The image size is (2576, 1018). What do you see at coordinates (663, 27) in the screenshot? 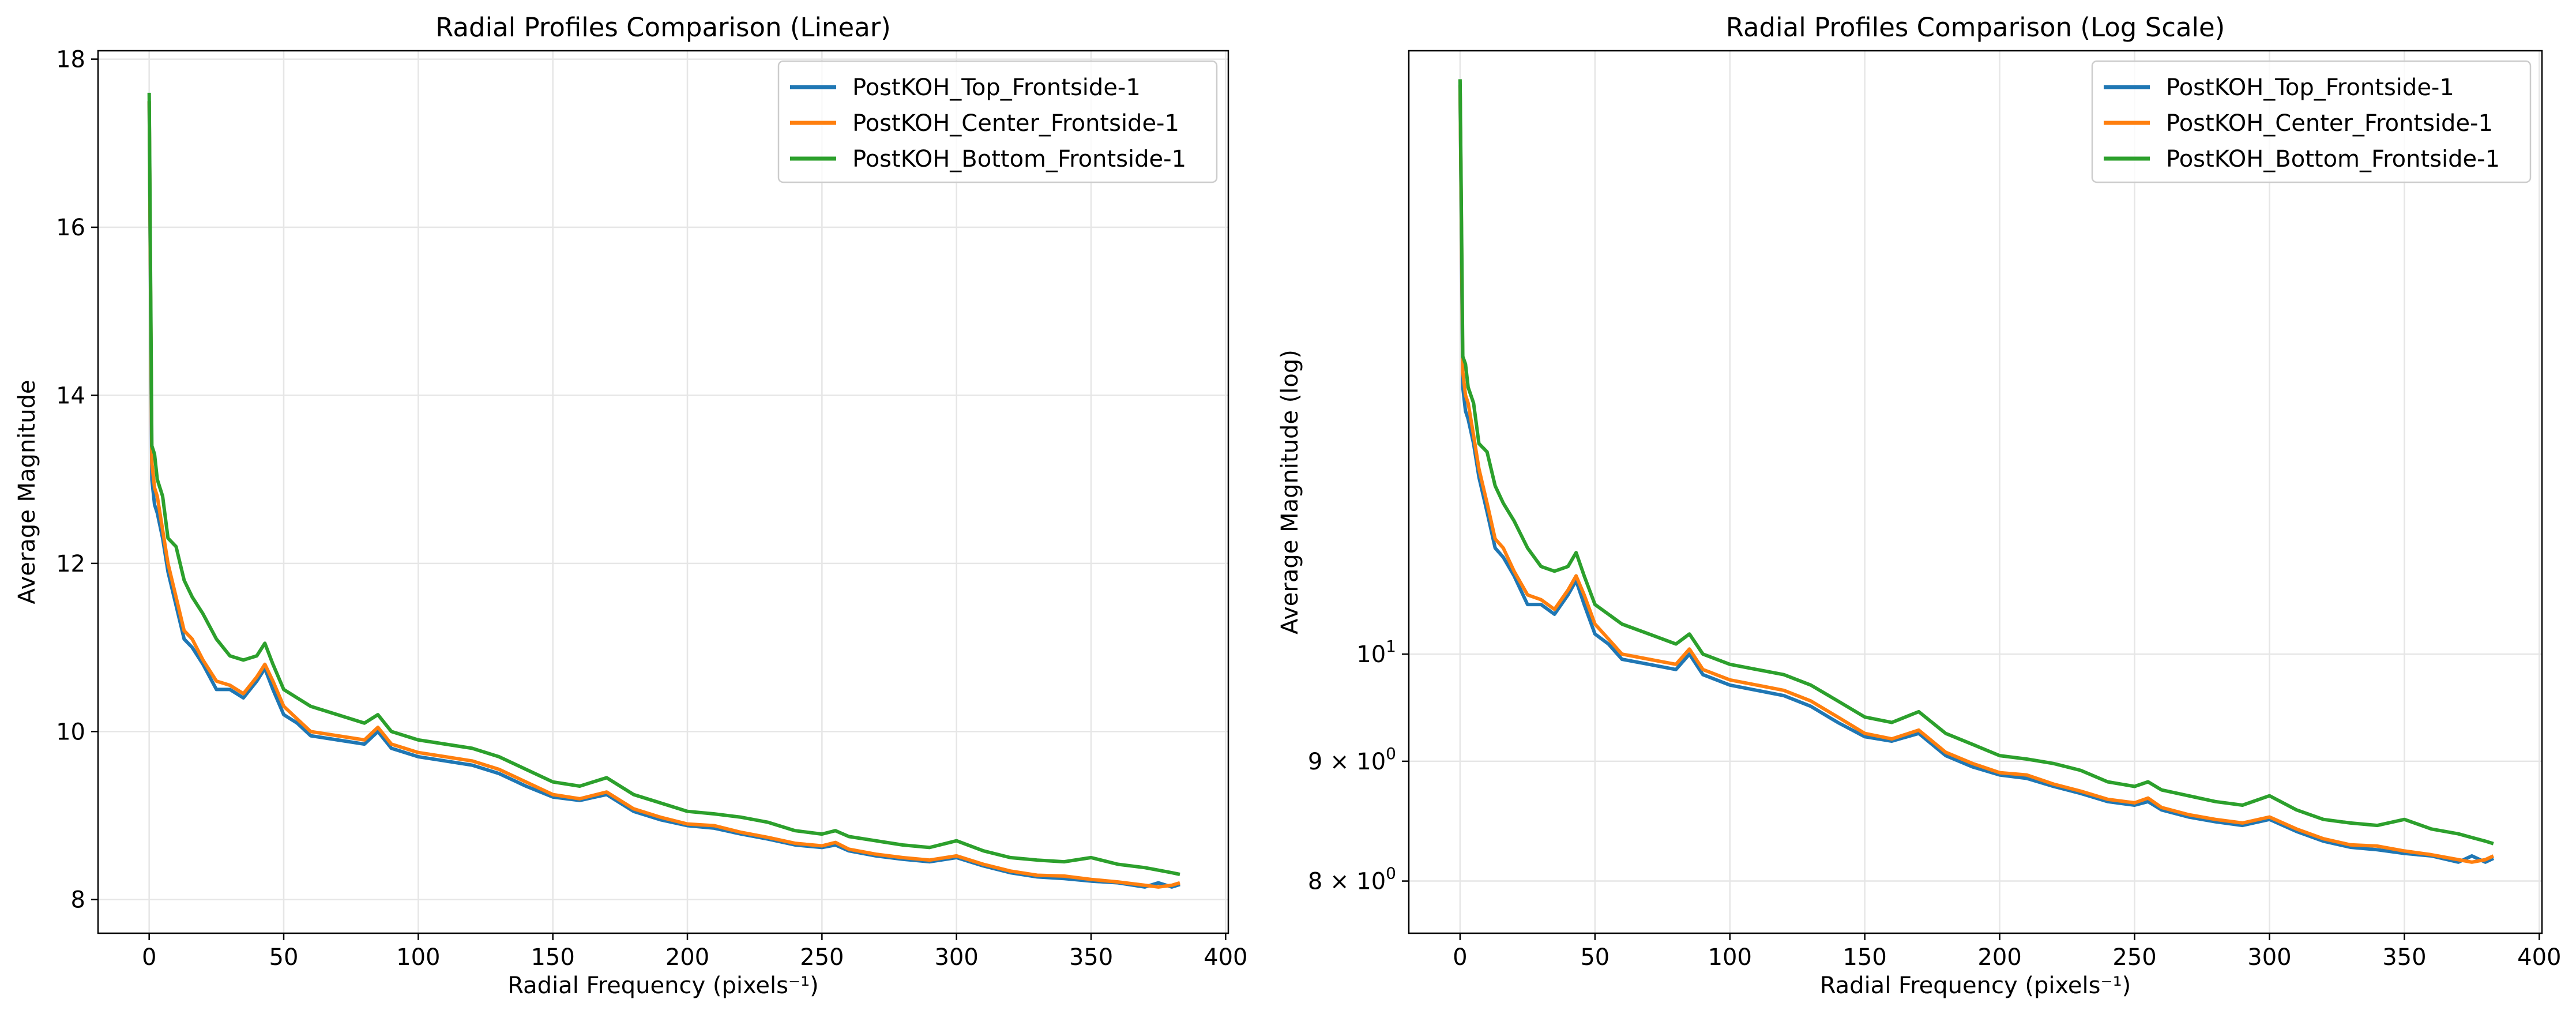
I see `chart-title: Radial Profiles Comparison (Linear)` at bounding box center [663, 27].